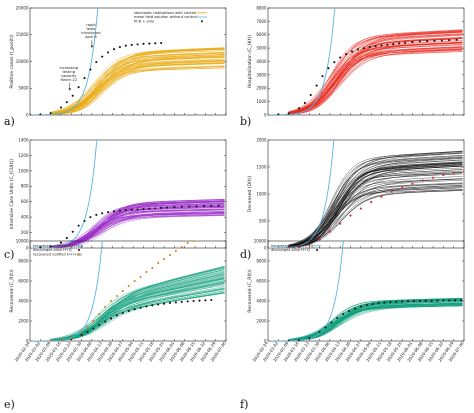  Describe the element at coordinates (12, 61) in the screenshot. I see `y-axis-label: Positive cases (I_pos(t))` at that location.